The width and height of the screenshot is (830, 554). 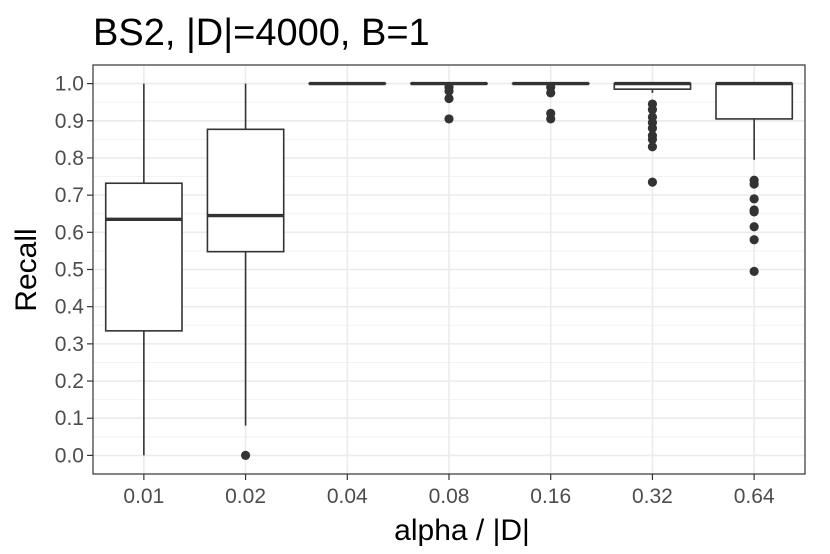 I want to click on y-tick-label: 0.9, so click(x=69, y=121).